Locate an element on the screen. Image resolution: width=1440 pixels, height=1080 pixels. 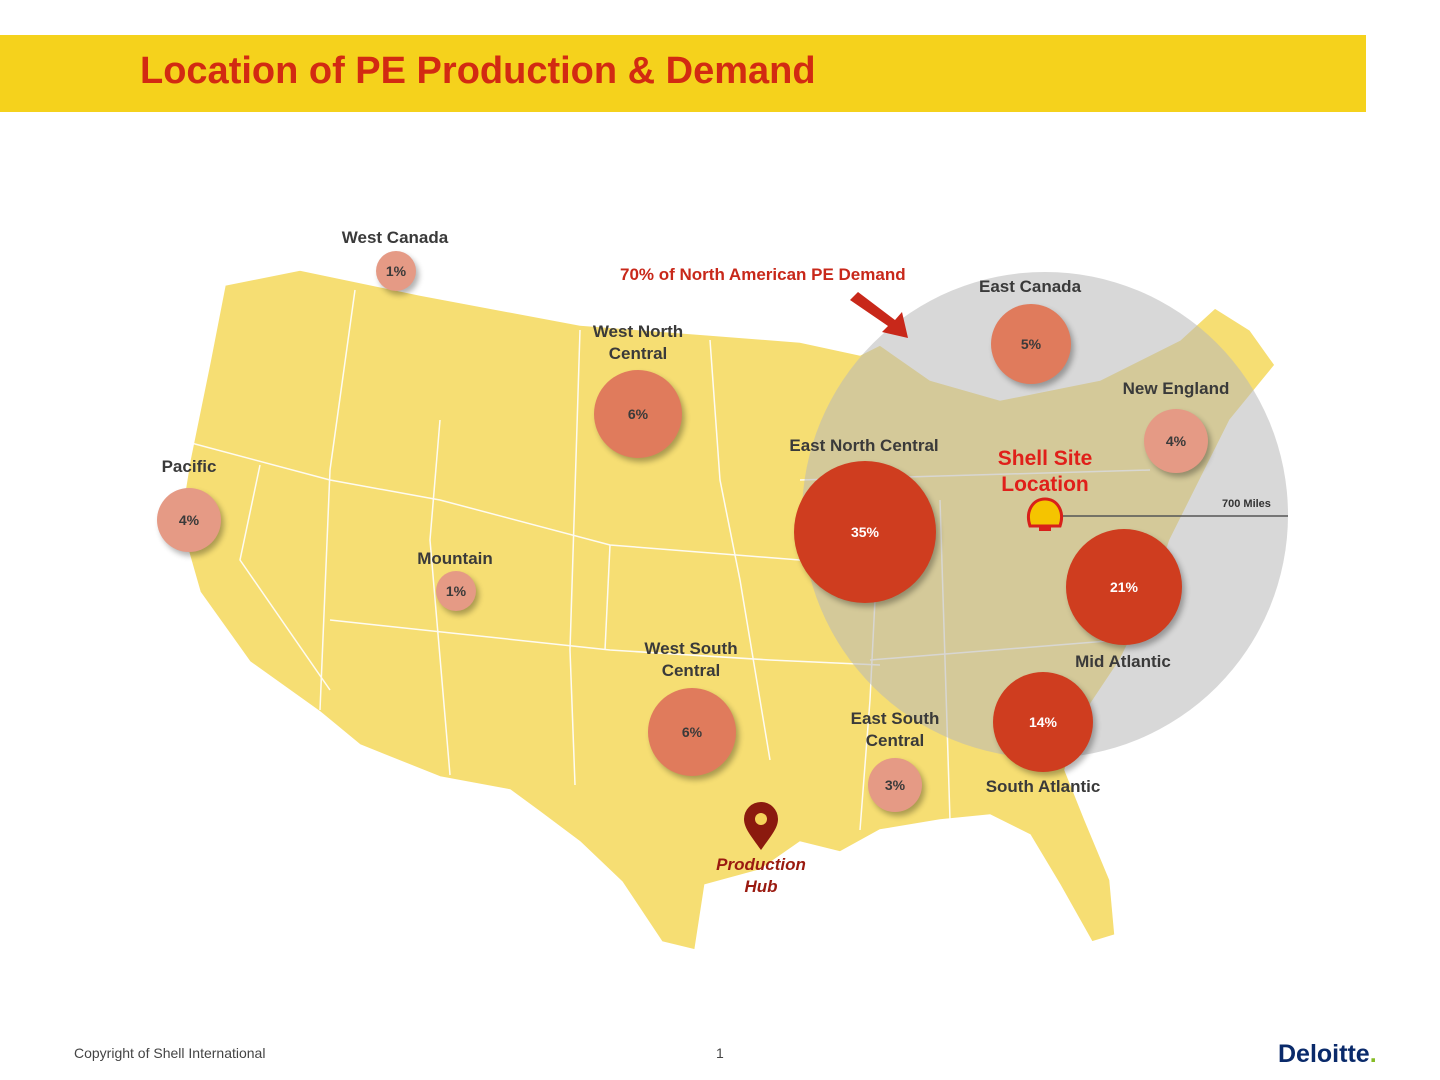
region-label: Pacific is located at coordinates (189, 466).